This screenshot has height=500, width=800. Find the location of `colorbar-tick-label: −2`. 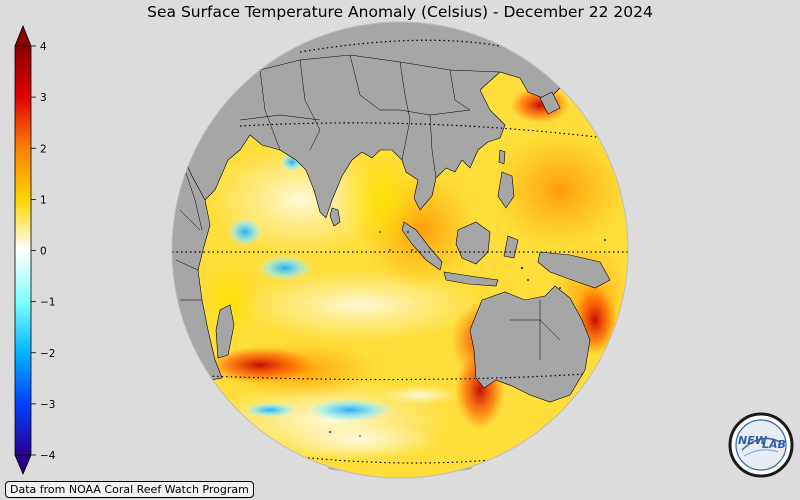

colorbar-tick-label: −2 is located at coordinates (47, 354).